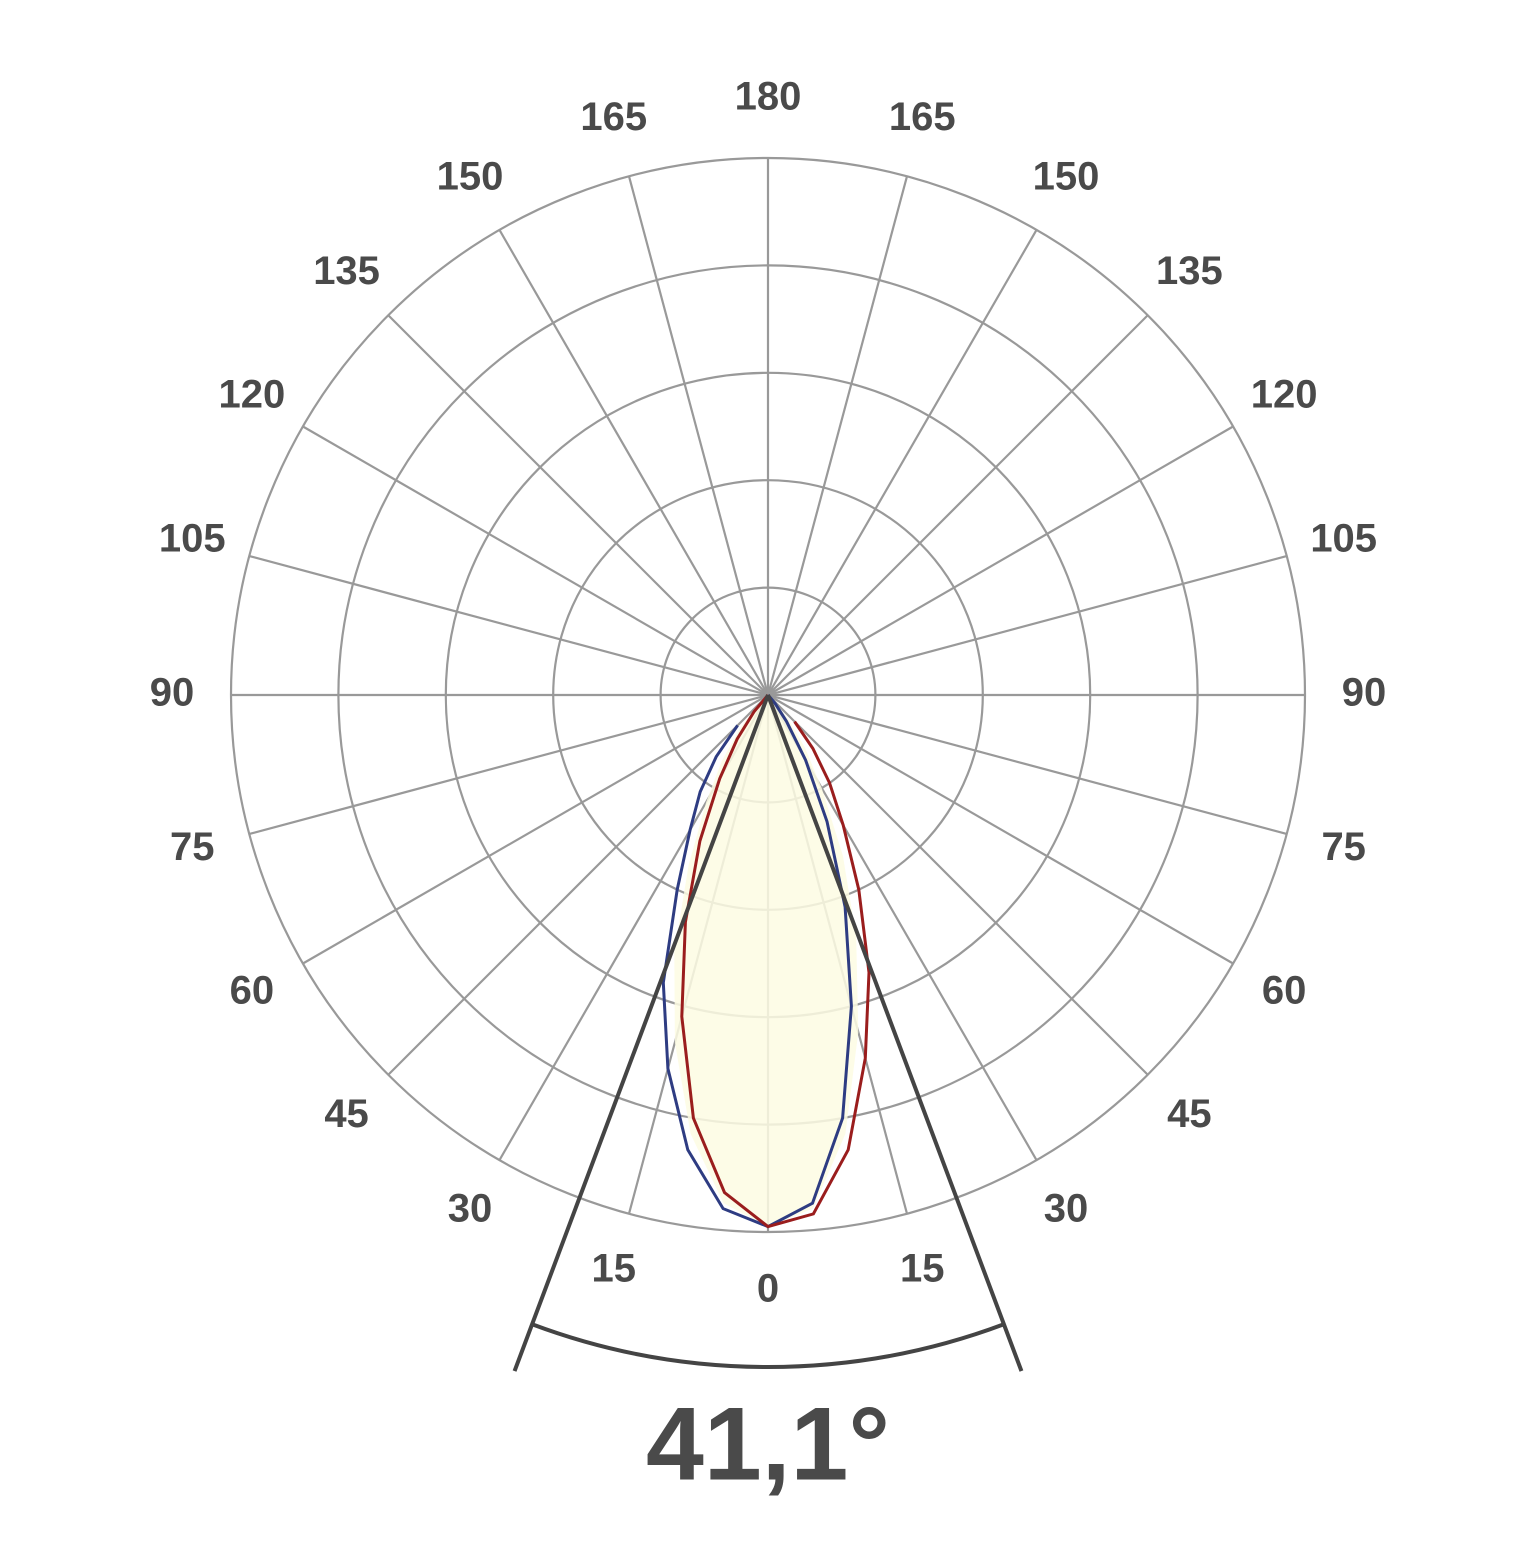  I want to click on intensity-curve, so click(775, 961).